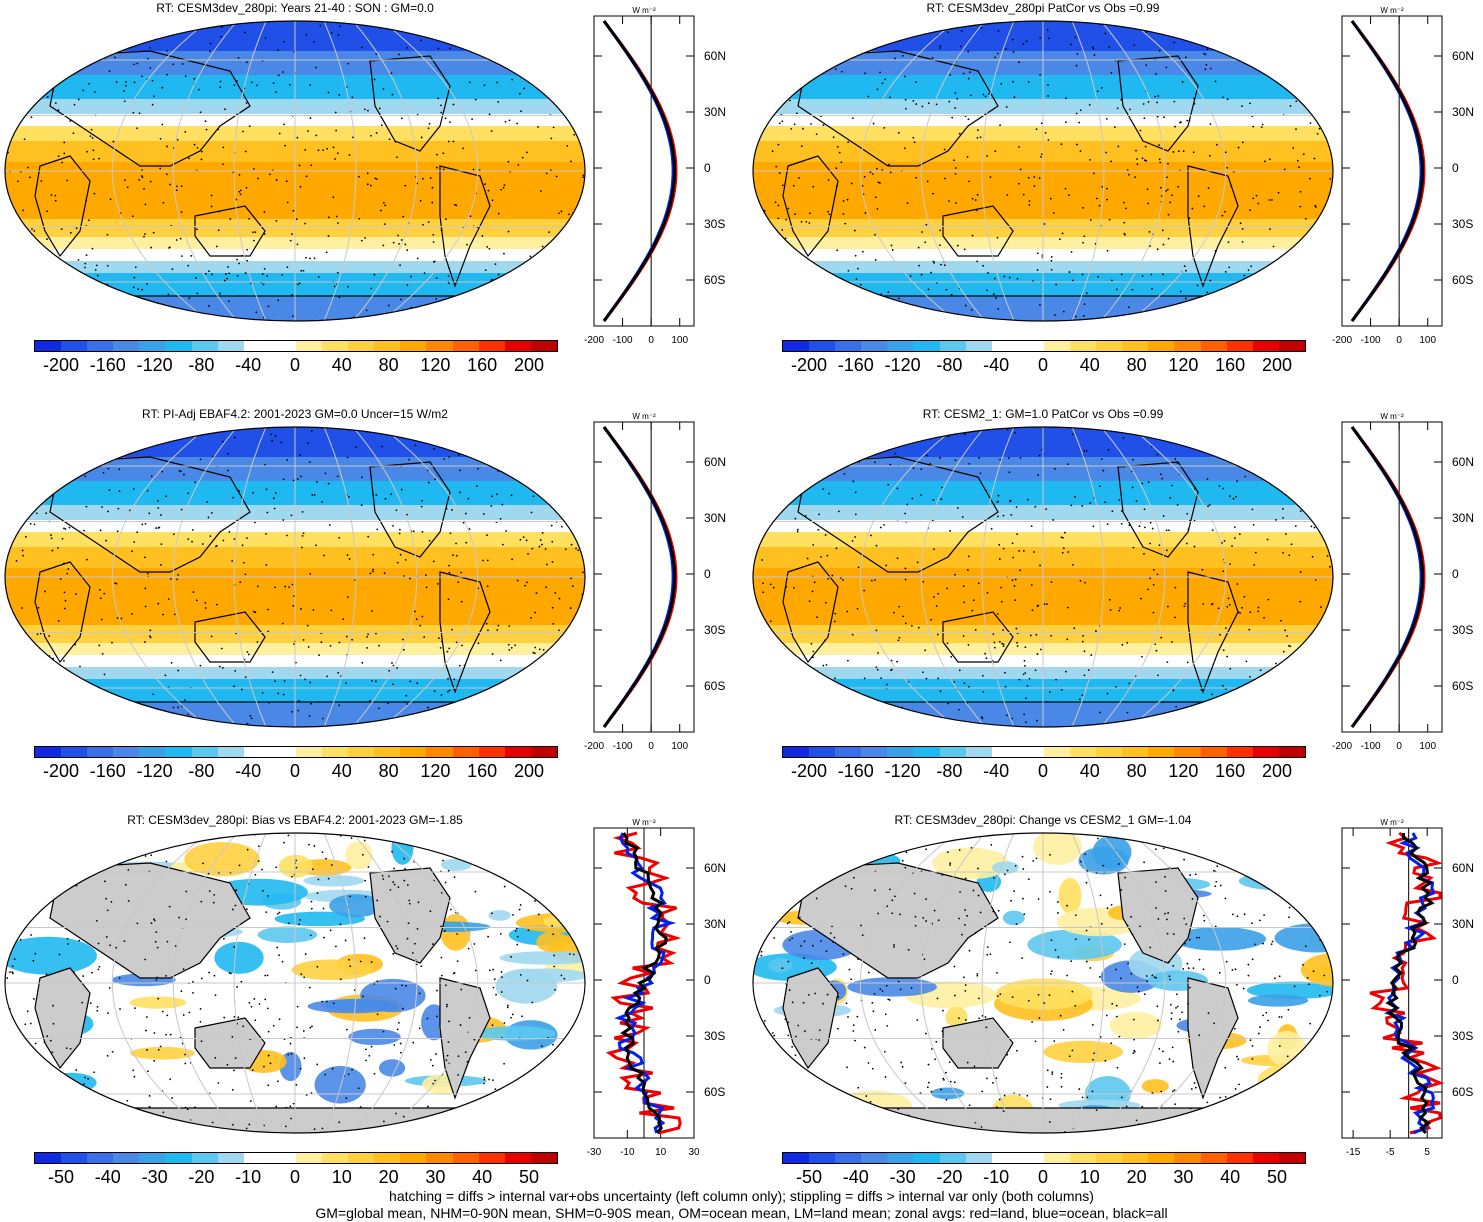 Image resolution: width=1483 pixels, height=1222 pixels. What do you see at coordinates (61, 365) in the screenshot?
I see `colorbar-label: -200` at bounding box center [61, 365].